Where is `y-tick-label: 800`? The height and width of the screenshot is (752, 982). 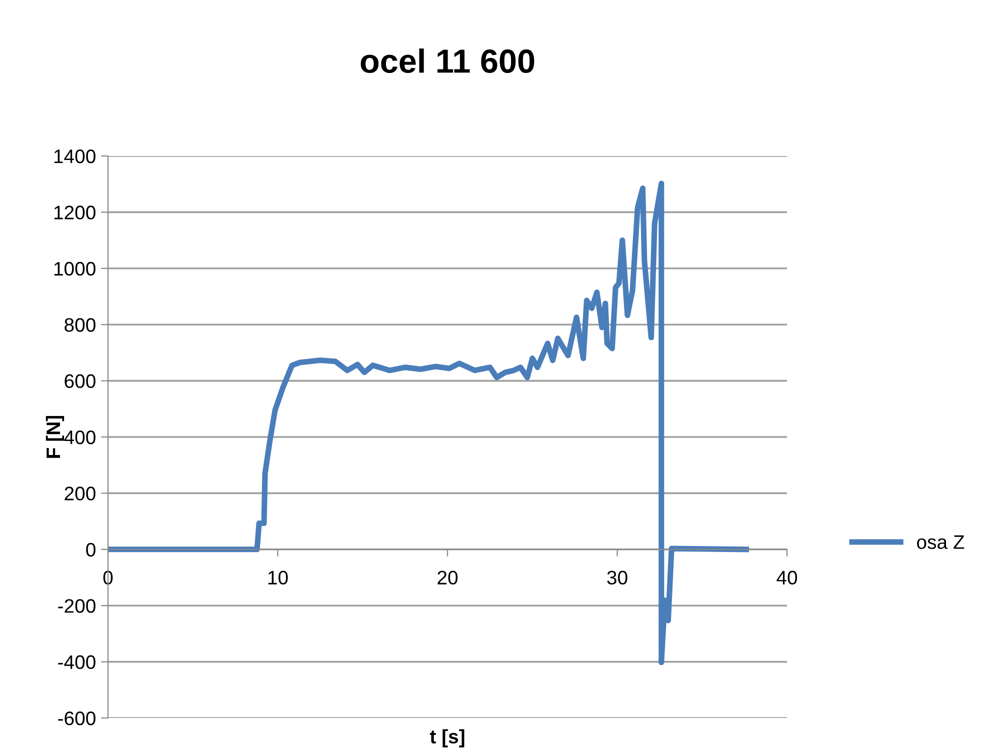 y-tick-label: 800 is located at coordinates (80, 325).